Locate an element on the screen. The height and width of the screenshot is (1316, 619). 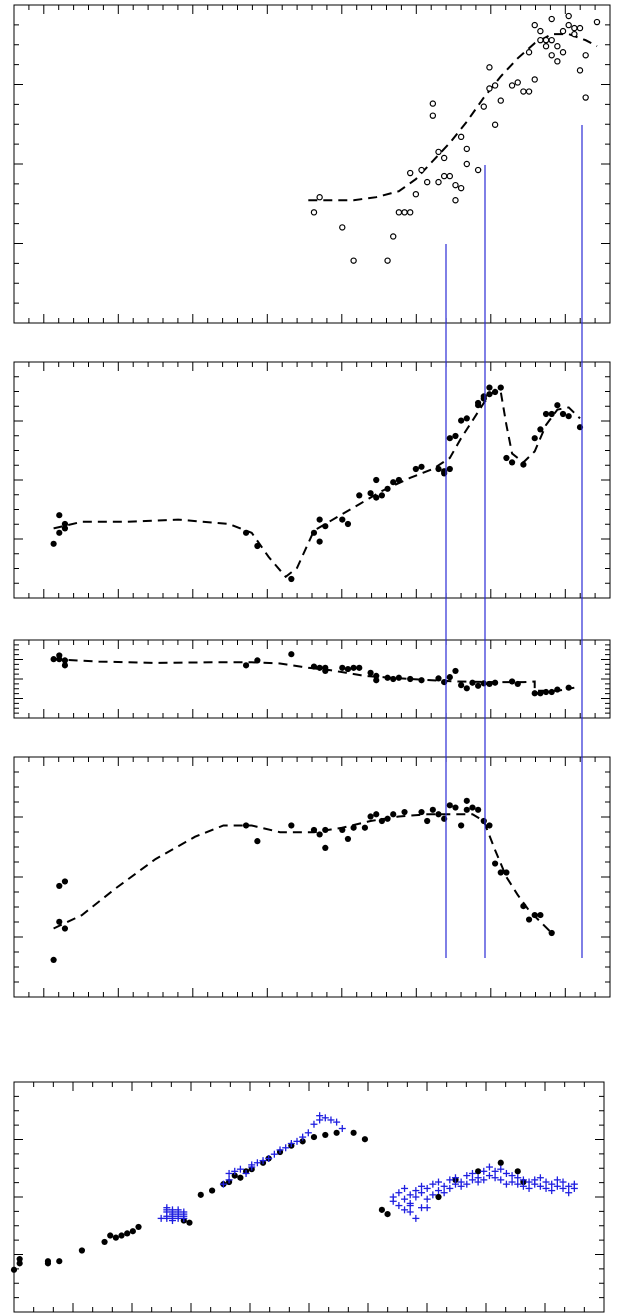
panel-1-fit-curve is located at coordinates (453, 117).